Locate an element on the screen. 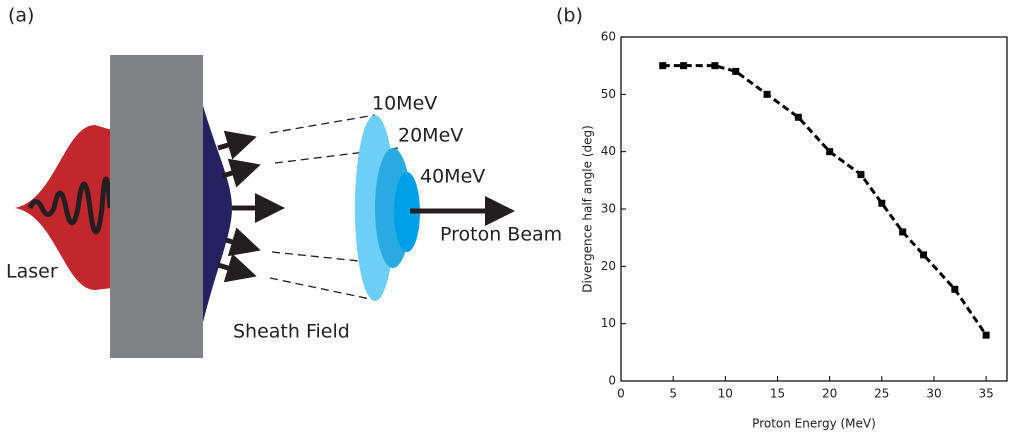  y-tick-label: 40 is located at coordinates (608, 151).